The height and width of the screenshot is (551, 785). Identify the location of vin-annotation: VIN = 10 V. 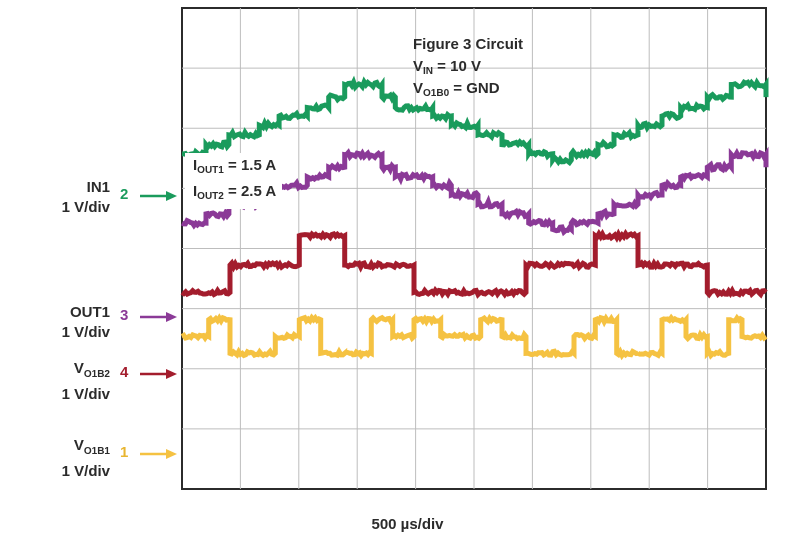
(447, 67).